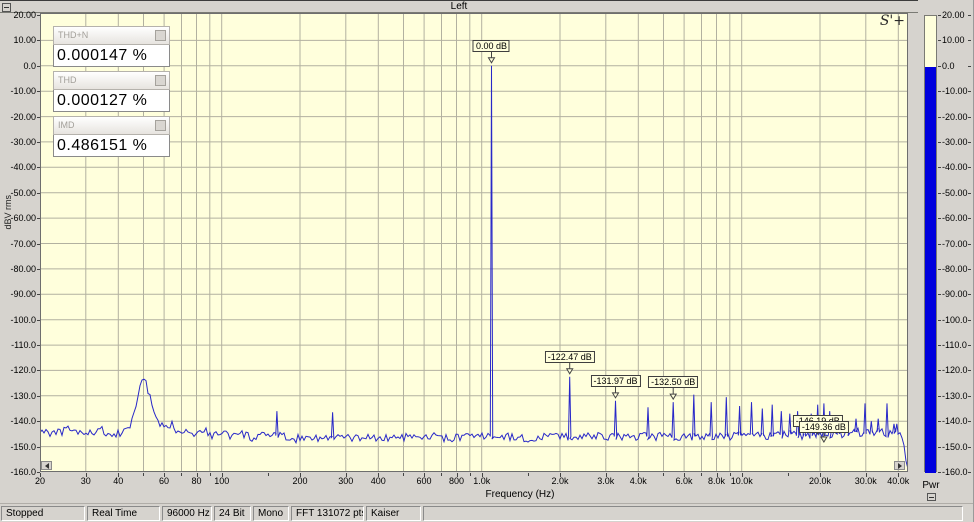 This screenshot has height=522, width=974. What do you see at coordinates (955, 294) in the screenshot?
I see `meter-tick-label: -90.00` at bounding box center [955, 294].